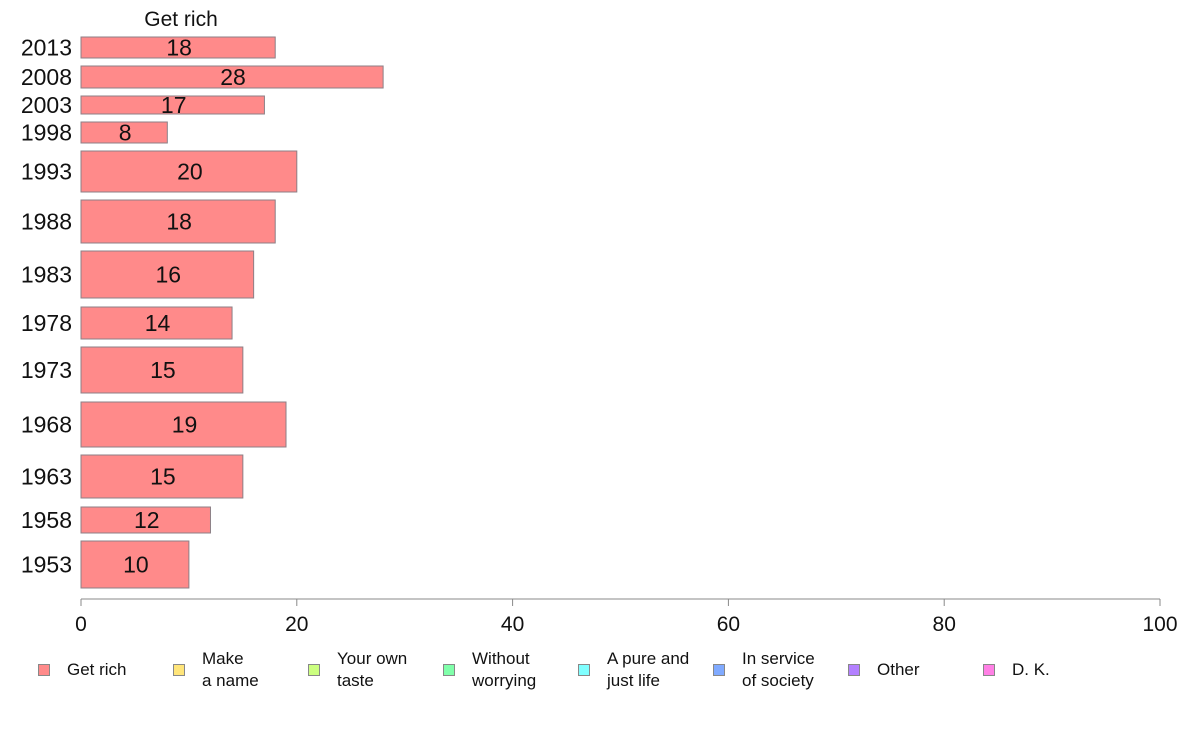 This screenshot has height=736, width=1188. I want to click on legend-item: In service of society, so click(764, 670).